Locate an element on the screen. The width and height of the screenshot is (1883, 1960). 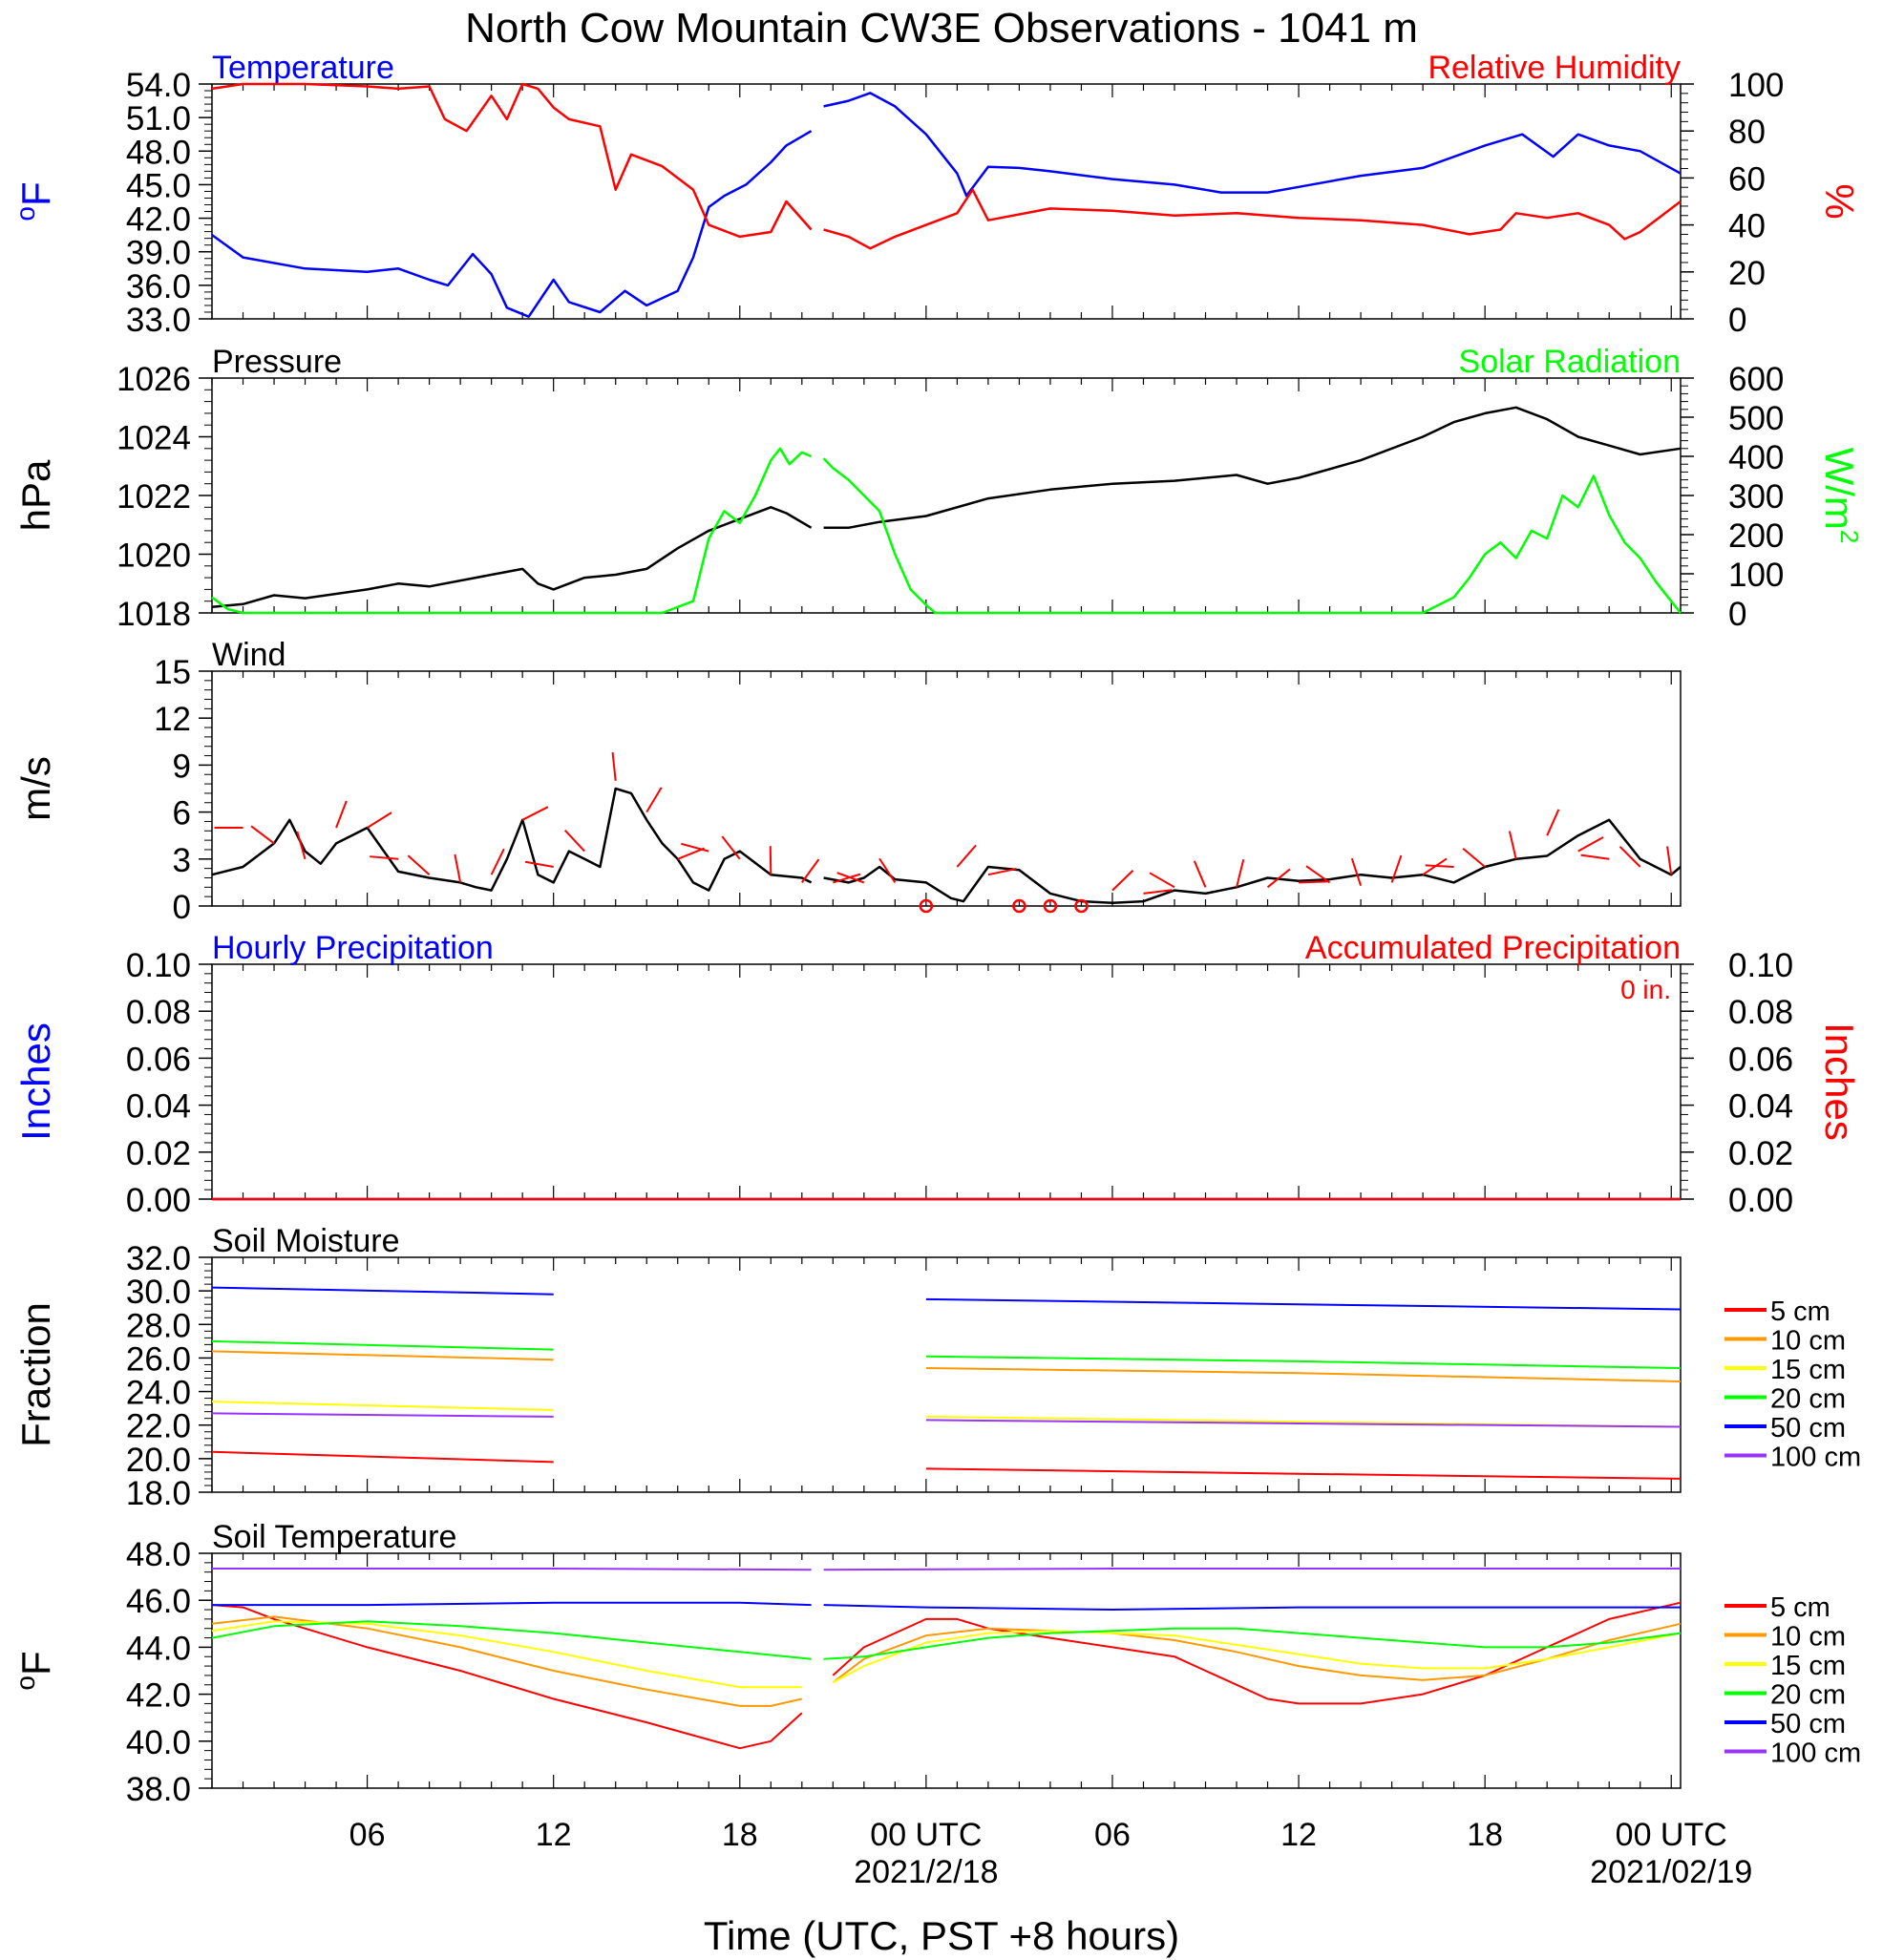
y-left-tick-label: 45.0 is located at coordinates (158, 185).